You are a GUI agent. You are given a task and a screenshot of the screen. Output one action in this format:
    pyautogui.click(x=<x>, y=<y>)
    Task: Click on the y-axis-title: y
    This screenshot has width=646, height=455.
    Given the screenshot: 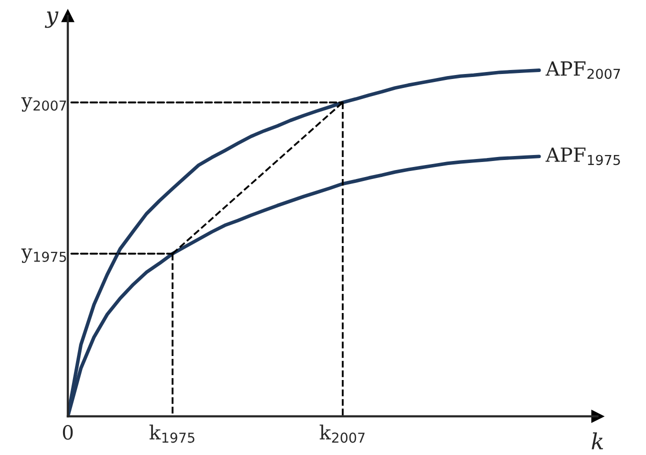 What is the action you would take?
    pyautogui.click(x=51, y=19)
    